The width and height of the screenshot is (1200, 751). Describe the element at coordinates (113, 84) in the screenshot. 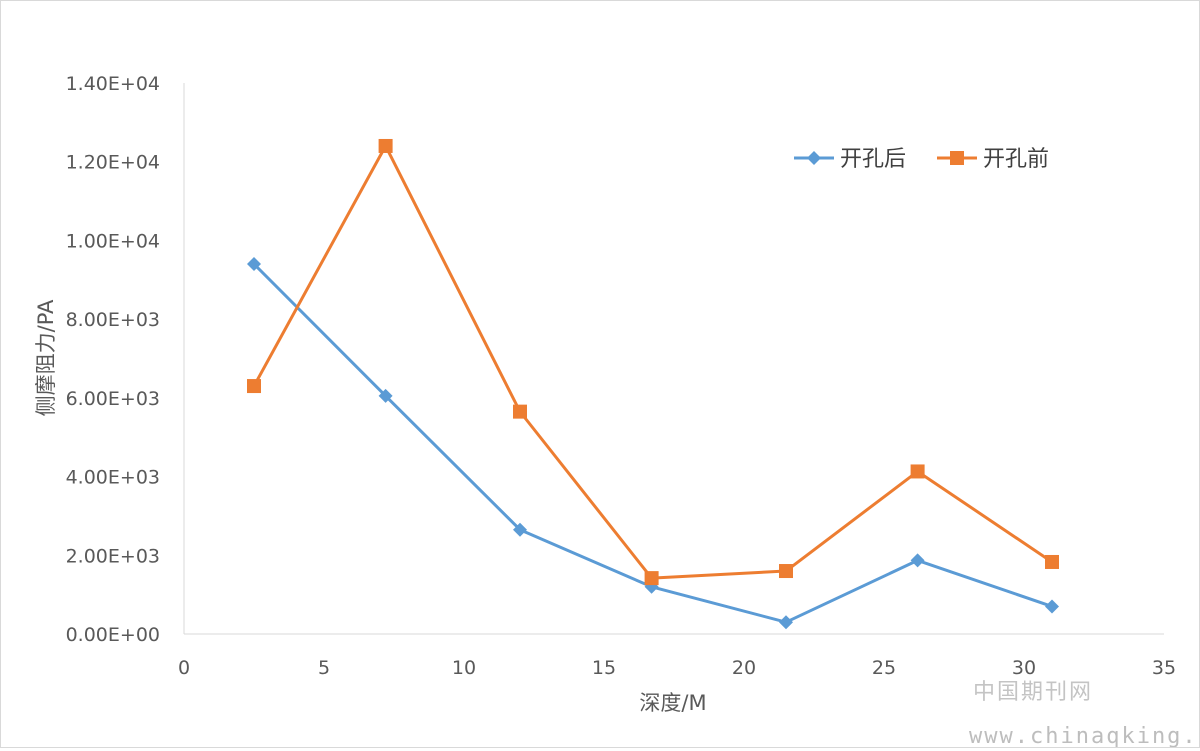

I see `y-tick-label: 1.40E+04` at that location.